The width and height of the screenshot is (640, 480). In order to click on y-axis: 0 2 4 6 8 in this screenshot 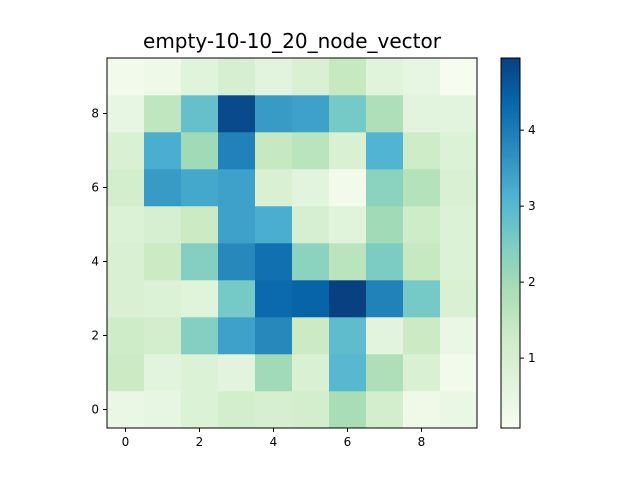, I will do `click(99, 262)`.